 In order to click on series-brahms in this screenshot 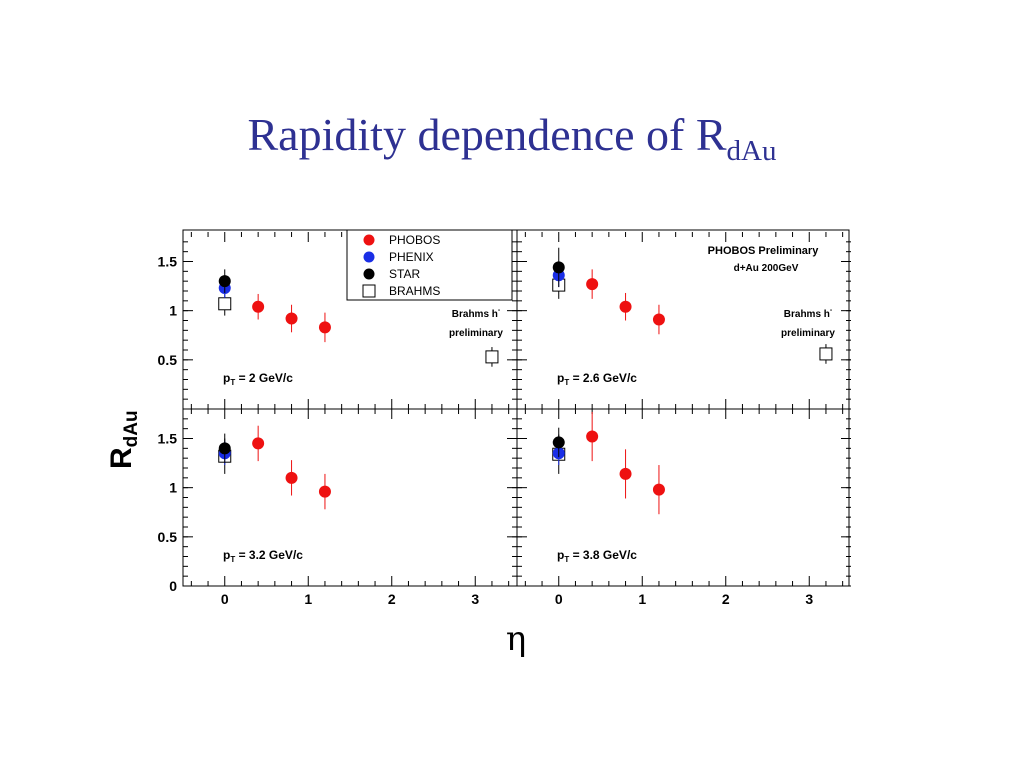, I will do `click(358, 329)`.